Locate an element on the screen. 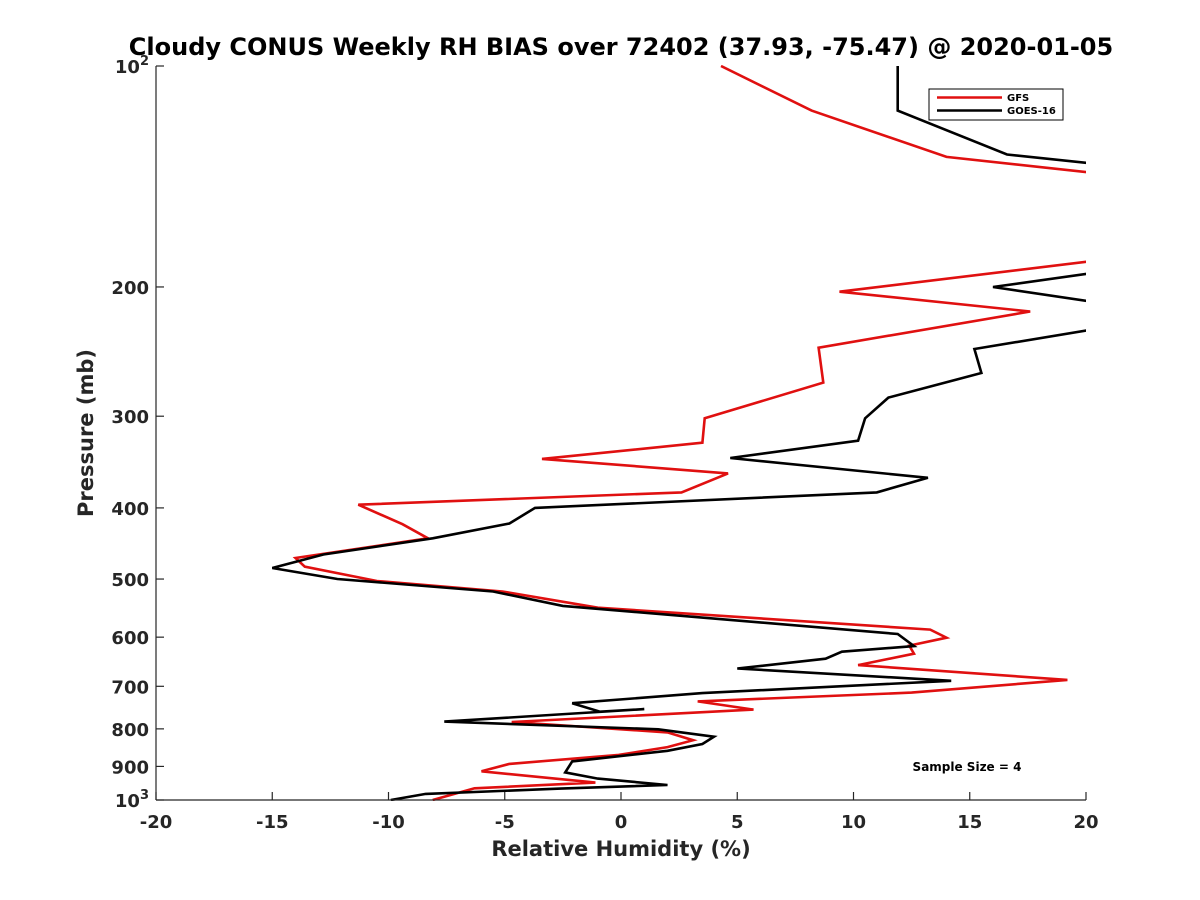  y-tick-label: 800 is located at coordinates (130, 730).